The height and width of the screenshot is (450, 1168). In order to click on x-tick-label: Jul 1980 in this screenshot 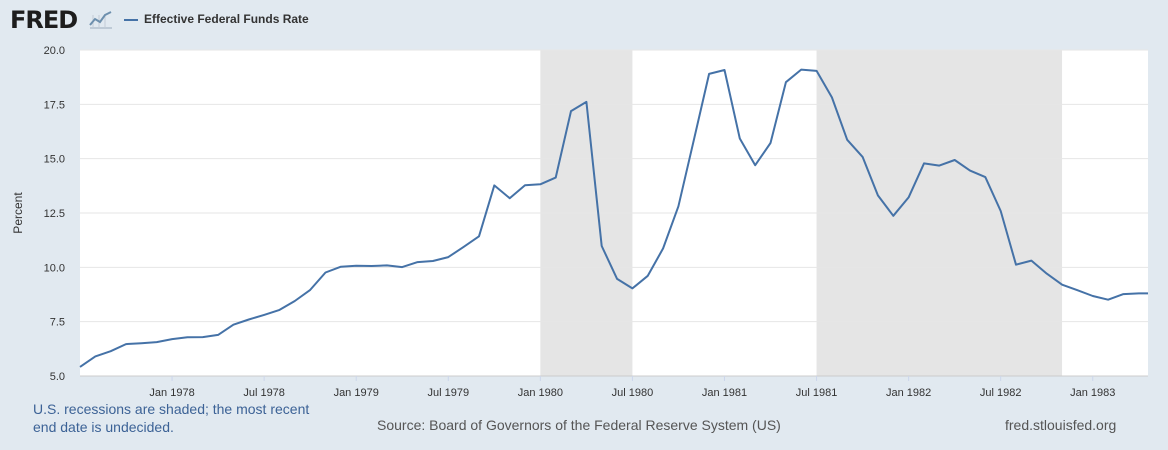, I will do `click(633, 393)`.